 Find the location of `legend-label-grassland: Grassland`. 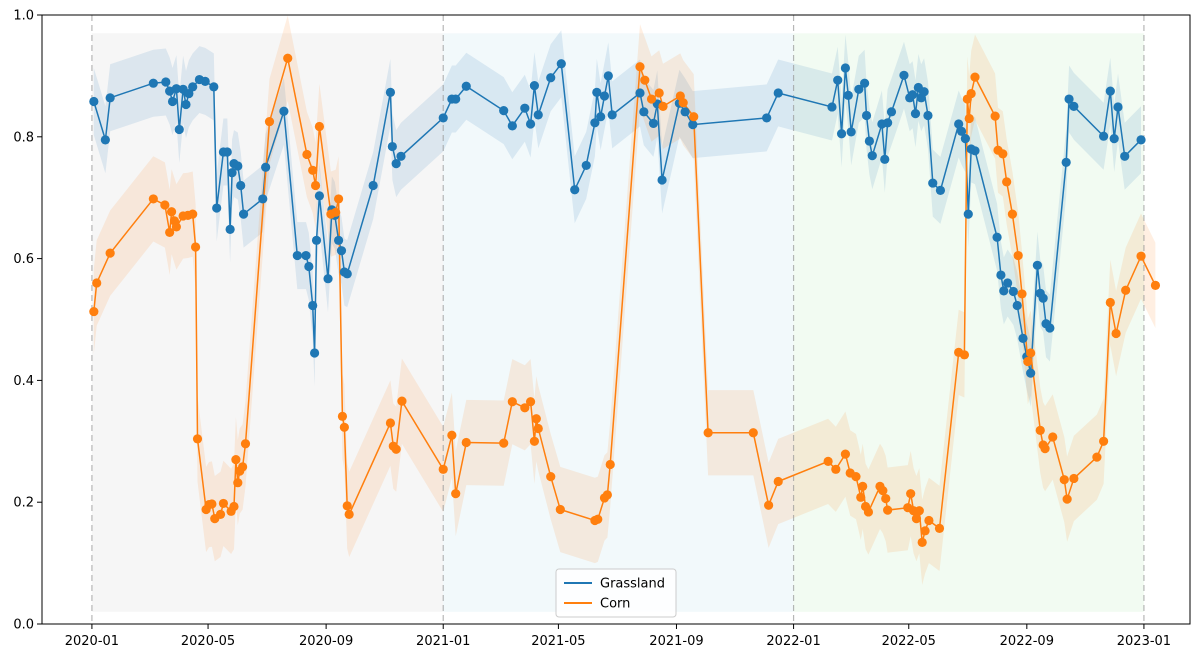

legend-label-grassland: Grassland is located at coordinates (632, 584).